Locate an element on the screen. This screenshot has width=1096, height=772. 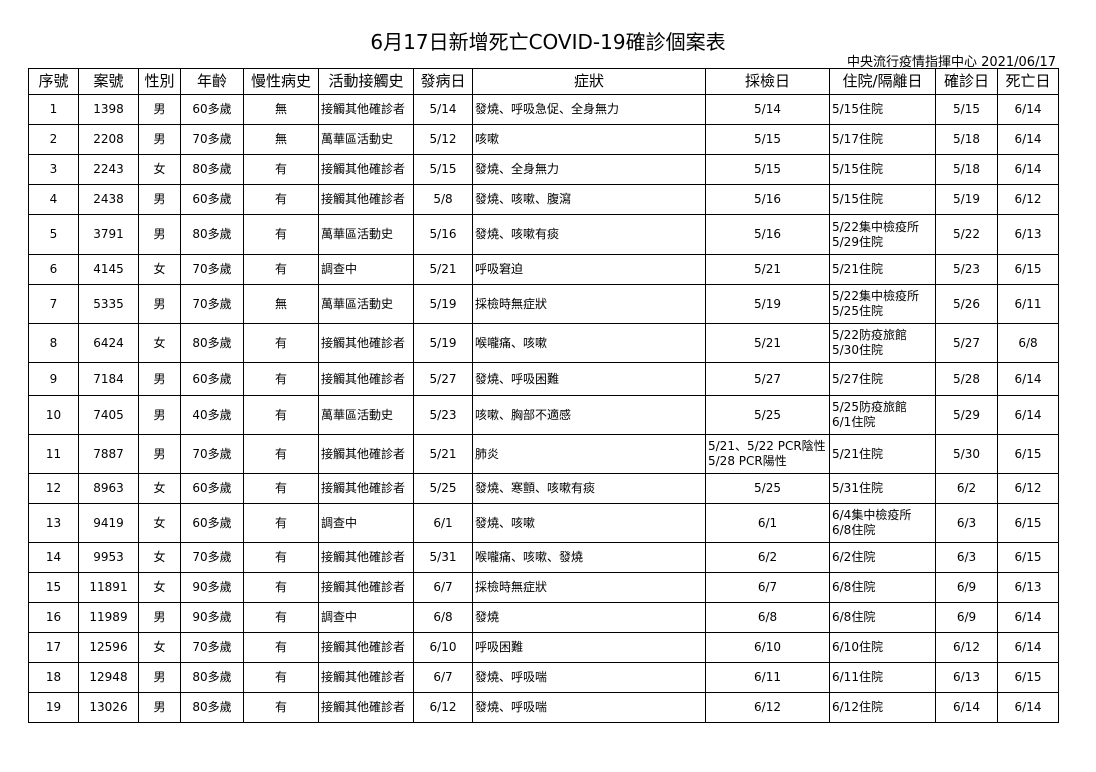
cell-seq: 8 is located at coordinates (53, 343).